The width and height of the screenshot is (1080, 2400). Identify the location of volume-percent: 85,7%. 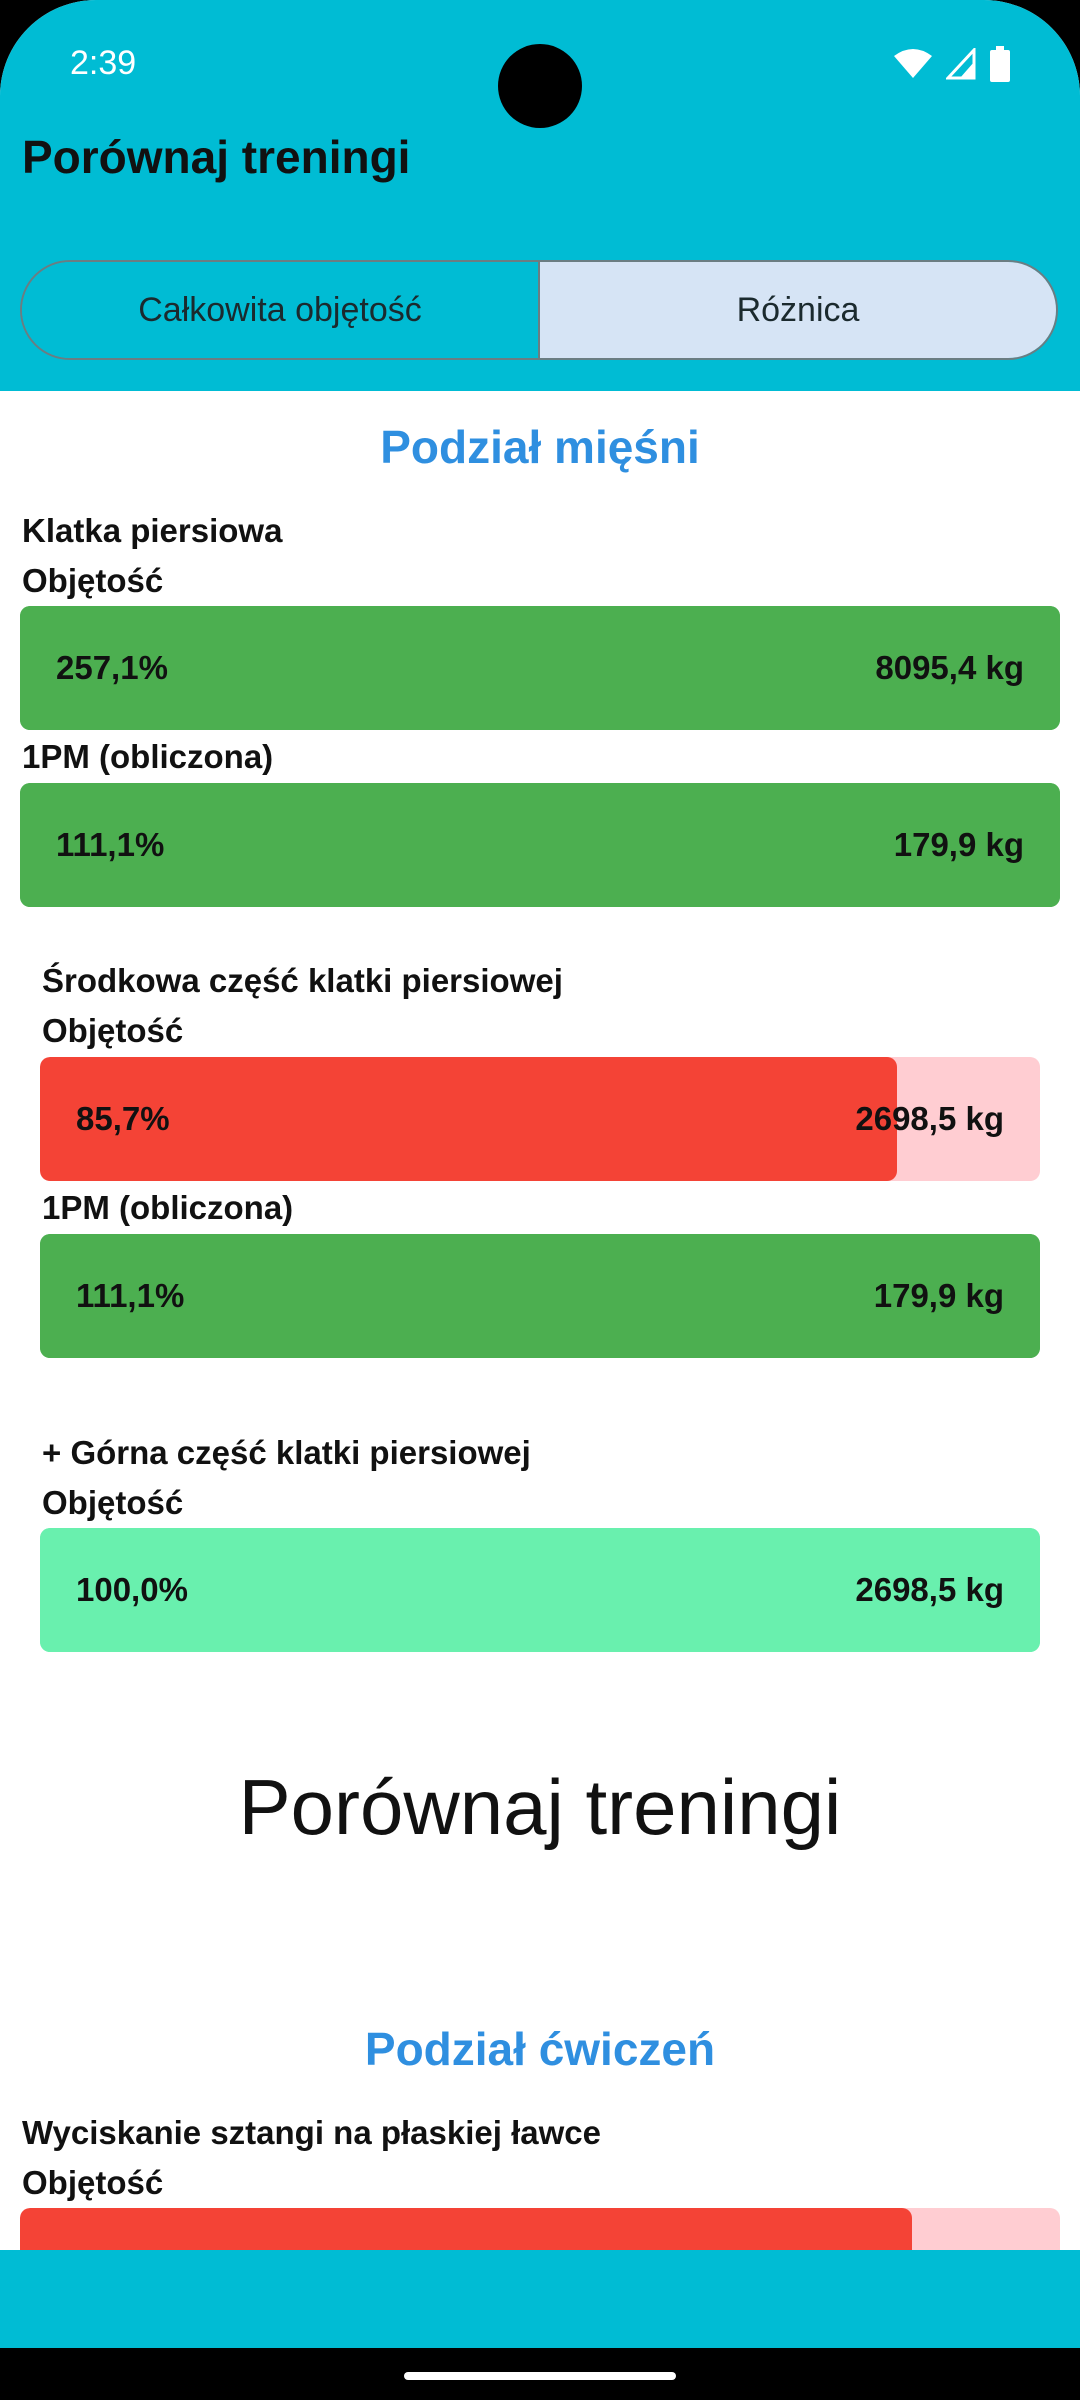
(123, 1118).